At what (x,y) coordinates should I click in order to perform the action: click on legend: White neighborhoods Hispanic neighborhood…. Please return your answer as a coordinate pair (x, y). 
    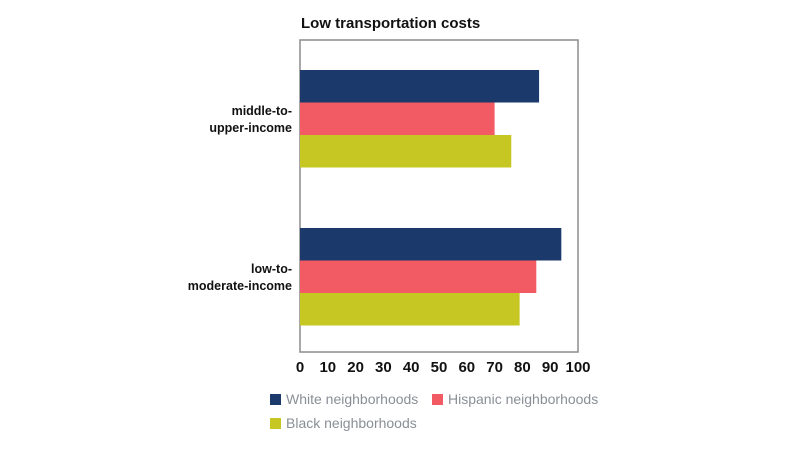
    Looking at the image, I should click on (434, 411).